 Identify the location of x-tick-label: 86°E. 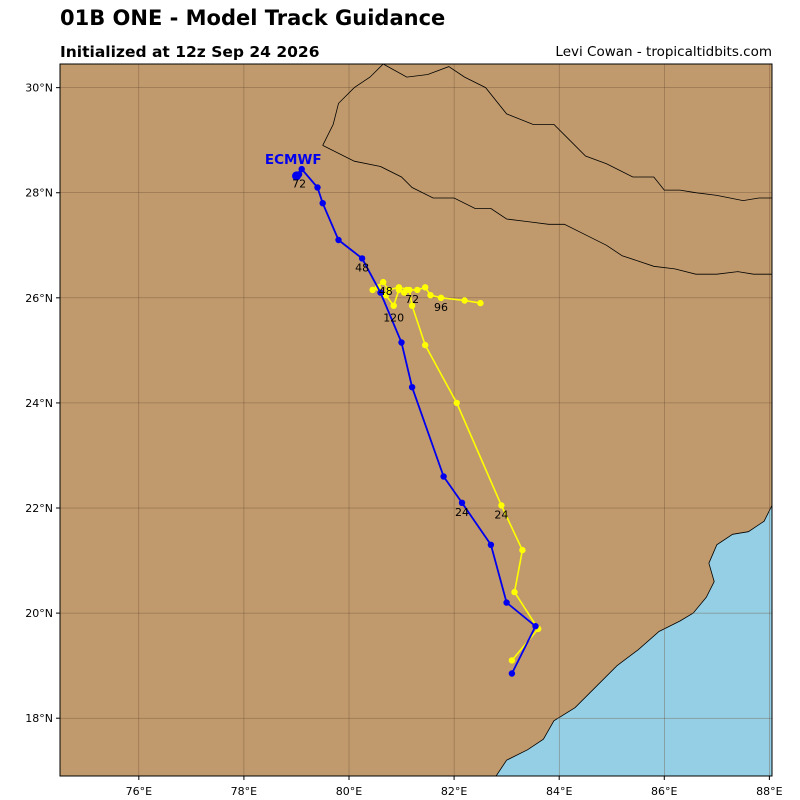
(664, 791).